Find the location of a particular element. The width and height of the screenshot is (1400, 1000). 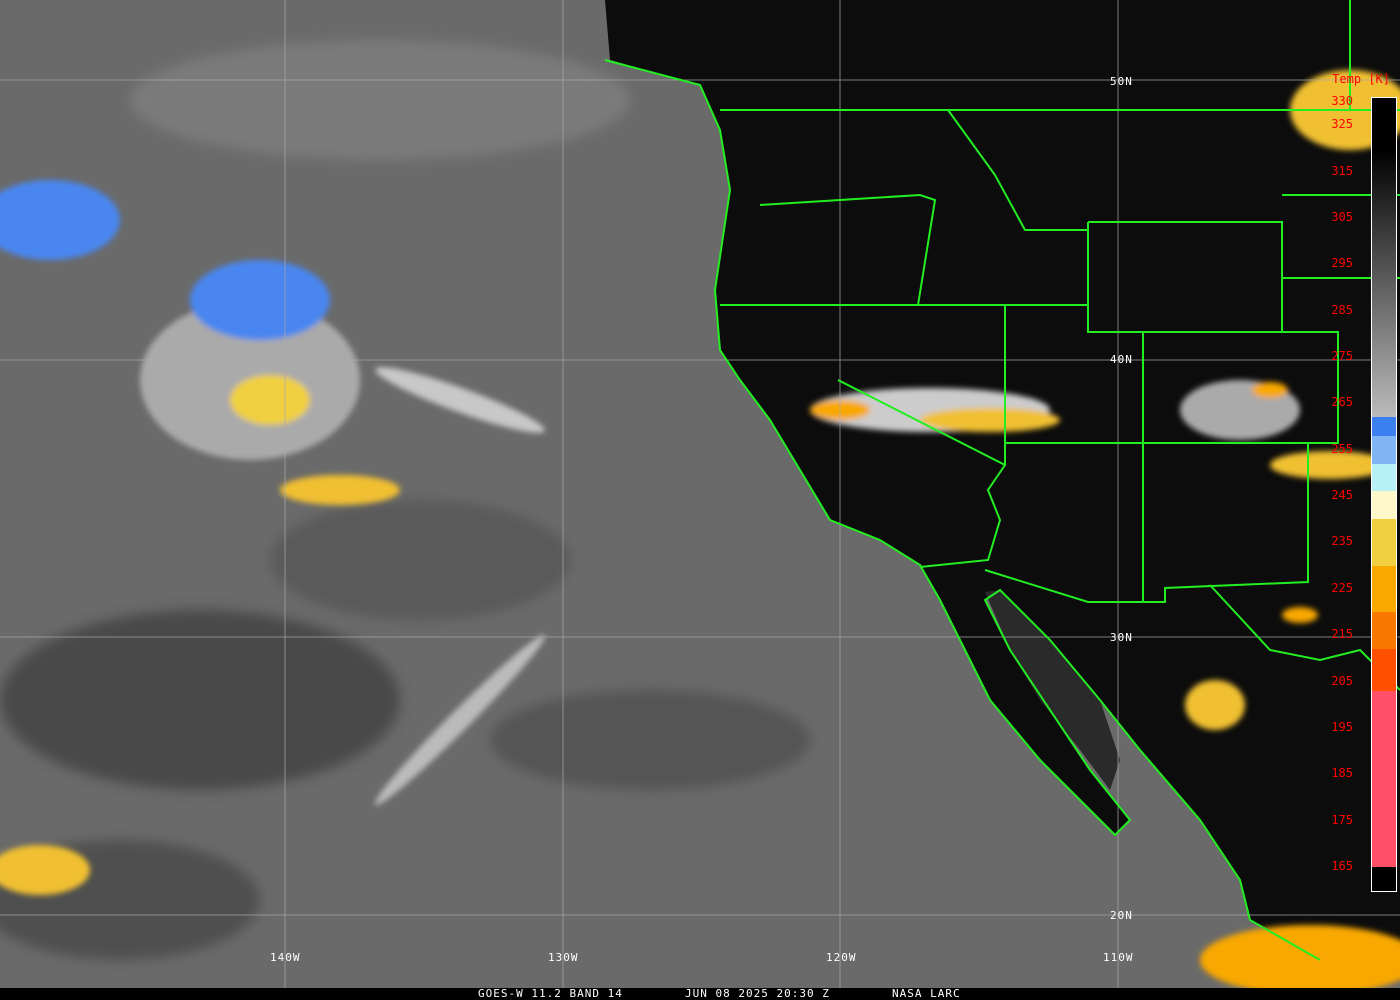

legend-tick: 225 is located at coordinates (1342, 587).